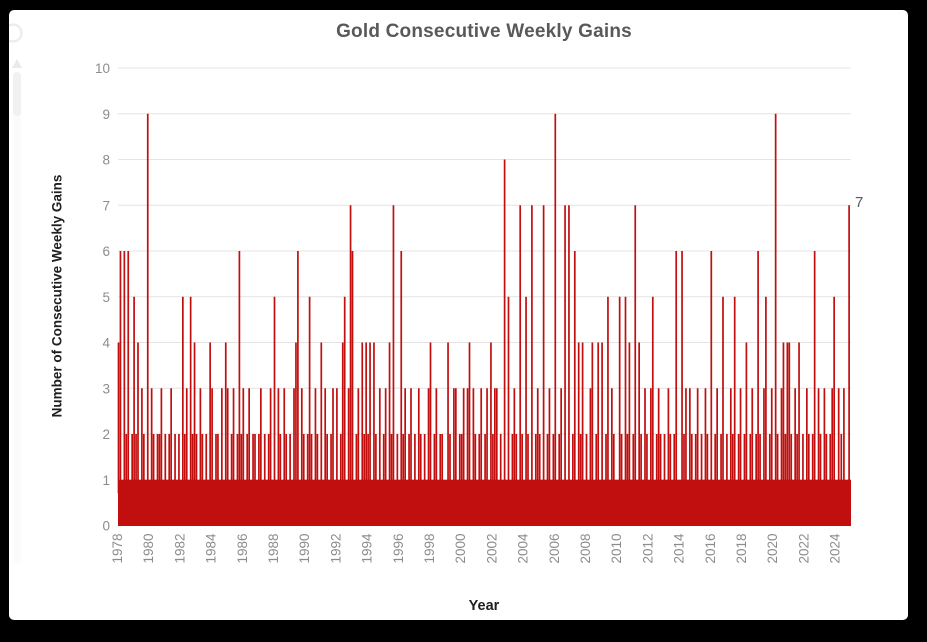 The image size is (927, 642). Describe the element at coordinates (17, 318) in the screenshot. I see `scrollbar-track` at that location.